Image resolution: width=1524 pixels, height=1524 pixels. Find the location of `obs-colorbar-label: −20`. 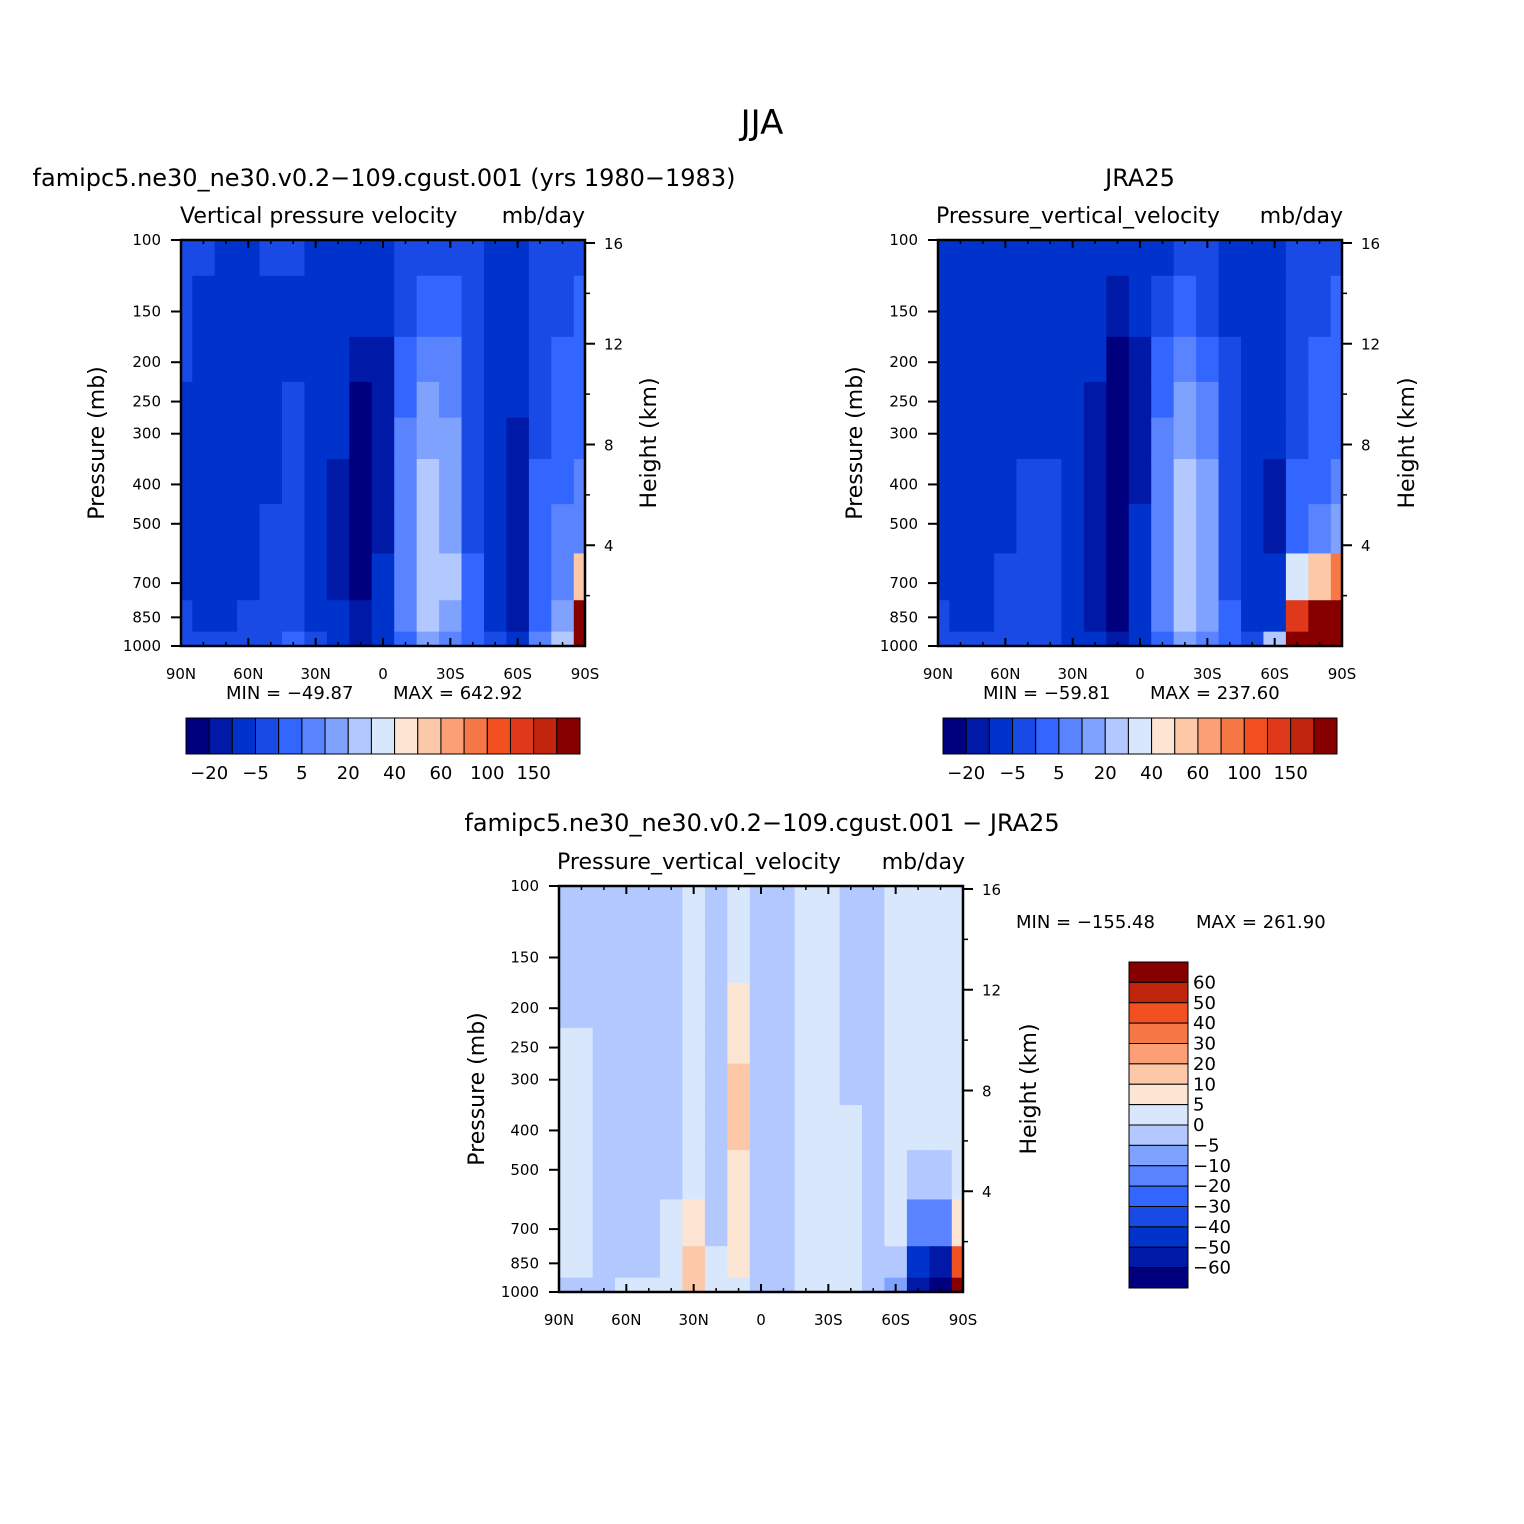

obs-colorbar-label: −20 is located at coordinates (966, 773).